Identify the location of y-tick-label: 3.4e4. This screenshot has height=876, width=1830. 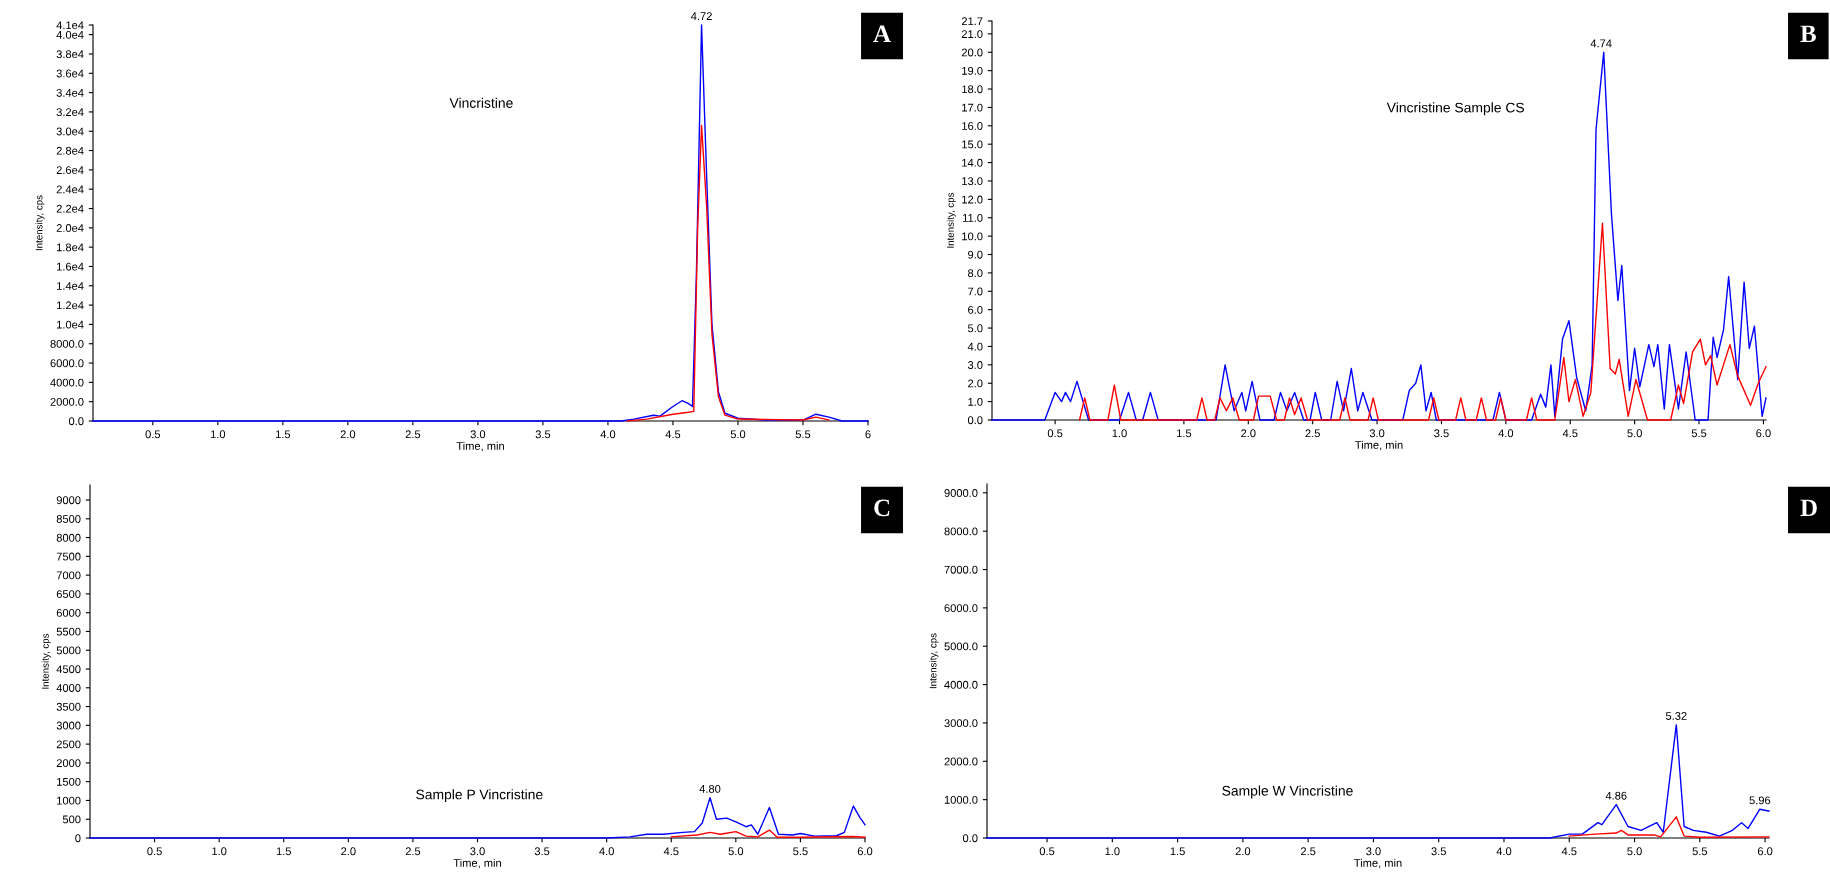
(70, 92).